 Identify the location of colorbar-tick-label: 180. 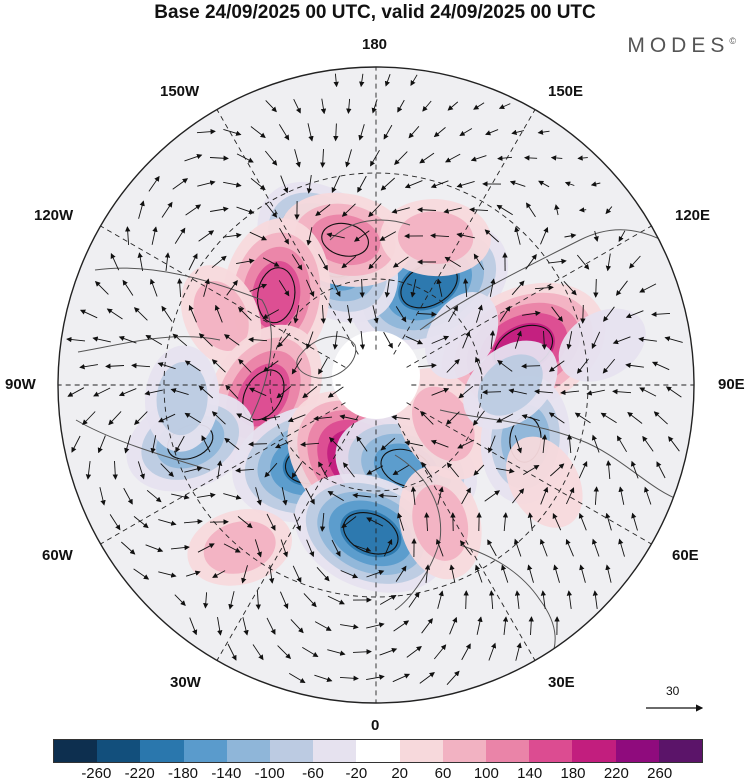
(573, 773).